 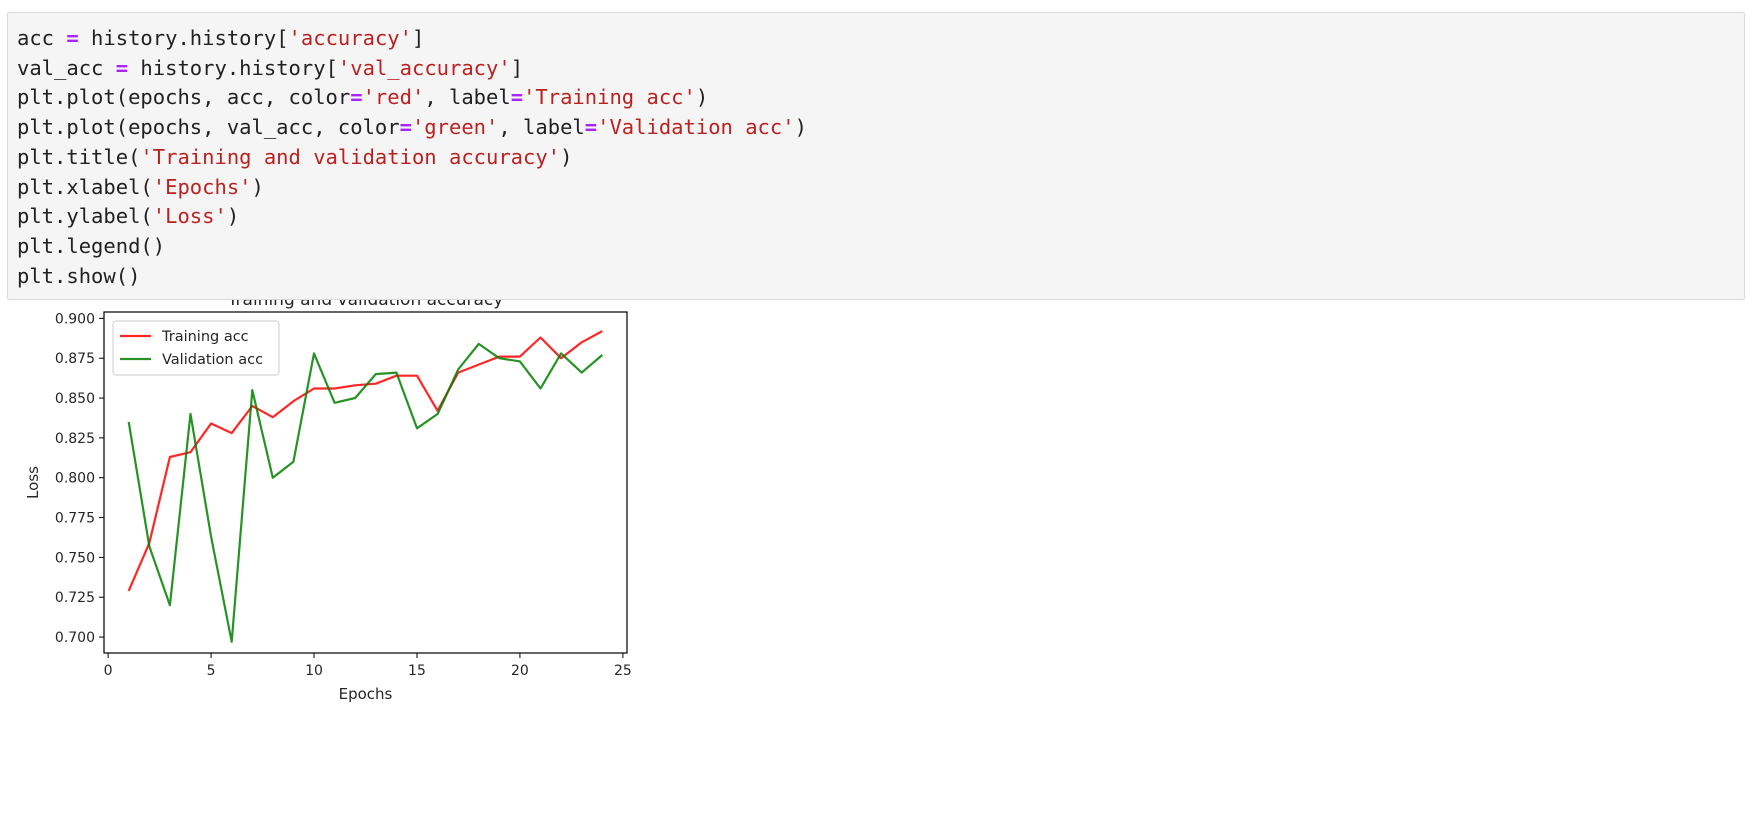 What do you see at coordinates (196, 348) in the screenshot?
I see `legend-box` at bounding box center [196, 348].